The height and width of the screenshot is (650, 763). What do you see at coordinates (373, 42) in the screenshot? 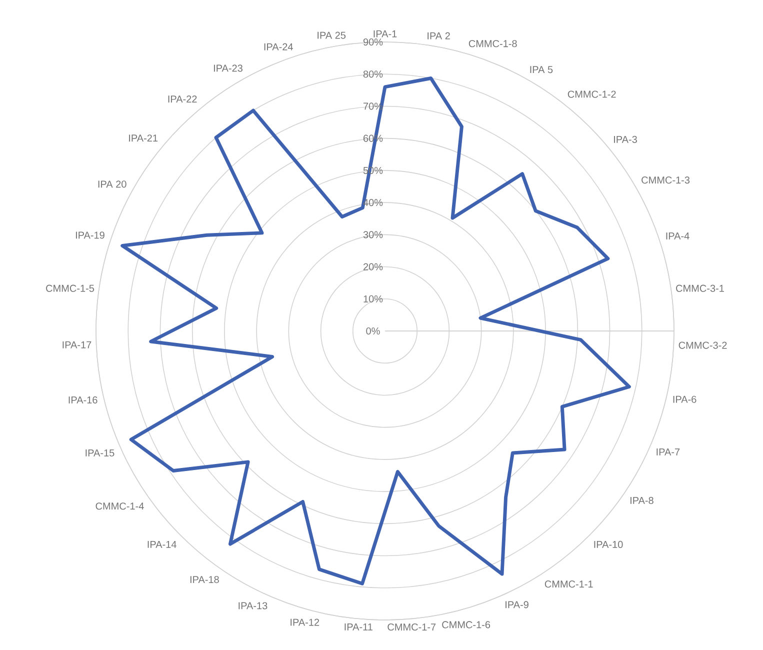
I see `y-tick-label: 90%` at bounding box center [373, 42].